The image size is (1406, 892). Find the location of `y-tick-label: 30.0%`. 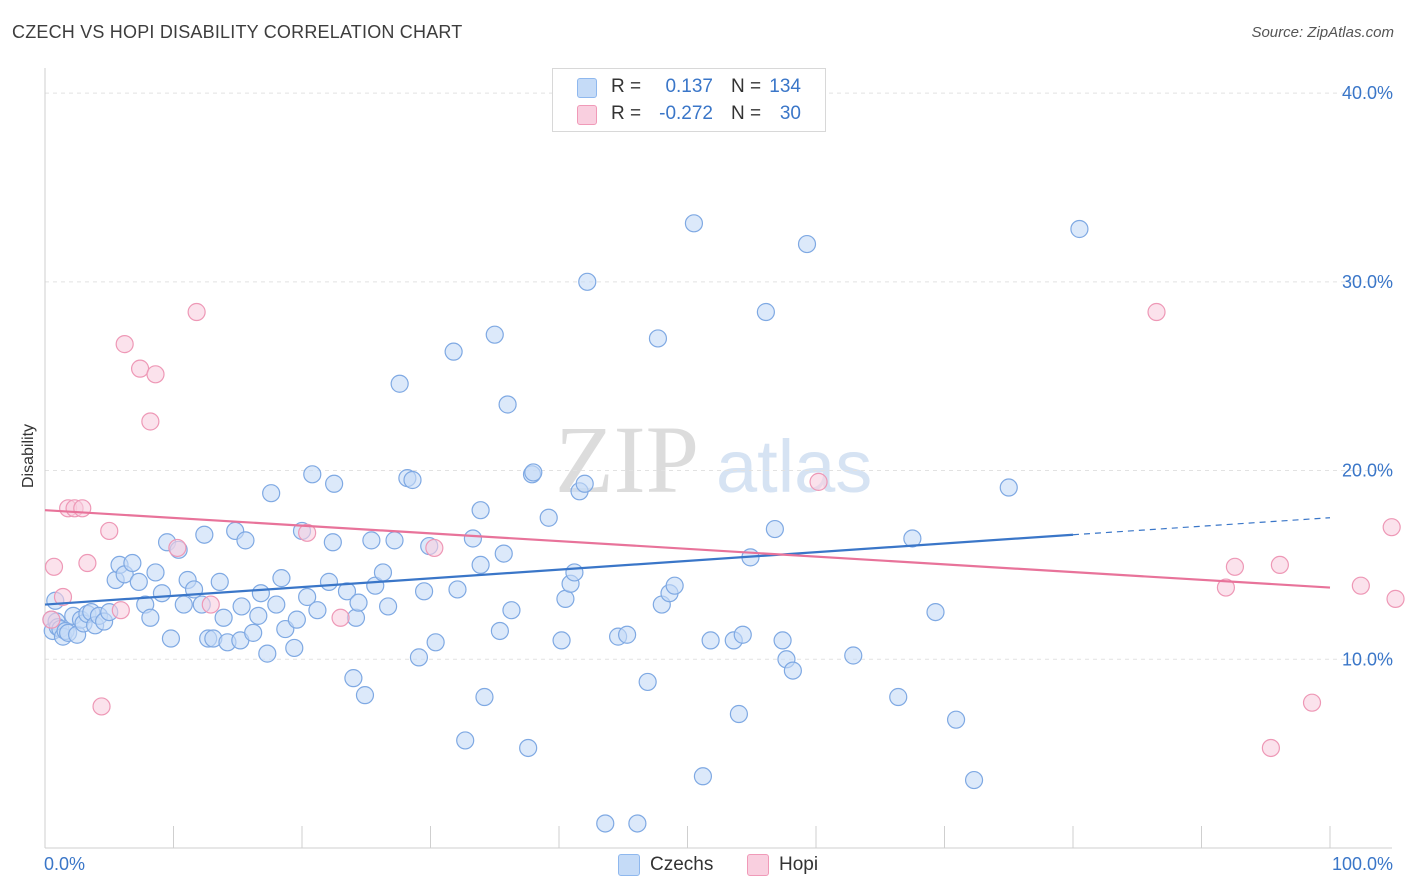

y-tick-label: 30.0% is located at coordinates (1367, 282).